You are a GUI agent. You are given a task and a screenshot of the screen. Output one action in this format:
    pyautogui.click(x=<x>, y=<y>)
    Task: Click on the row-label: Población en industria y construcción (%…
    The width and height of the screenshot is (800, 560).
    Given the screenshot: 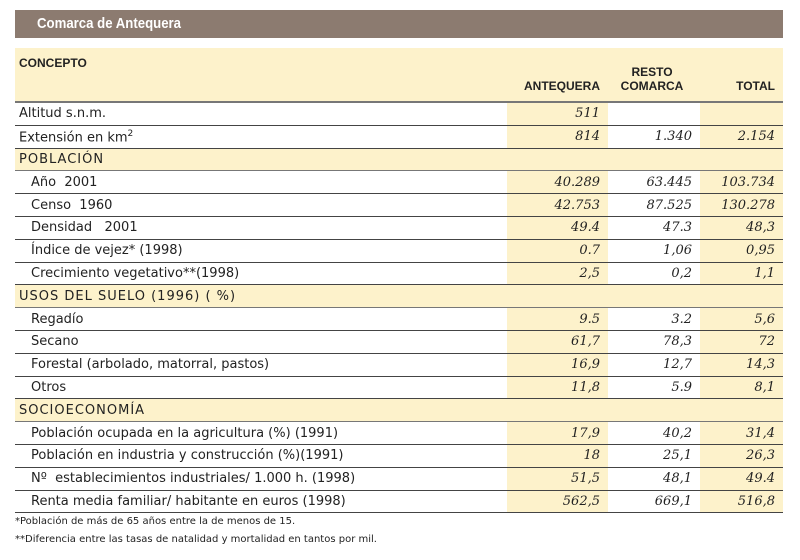 What is the action you would take?
    pyautogui.click(x=261, y=456)
    